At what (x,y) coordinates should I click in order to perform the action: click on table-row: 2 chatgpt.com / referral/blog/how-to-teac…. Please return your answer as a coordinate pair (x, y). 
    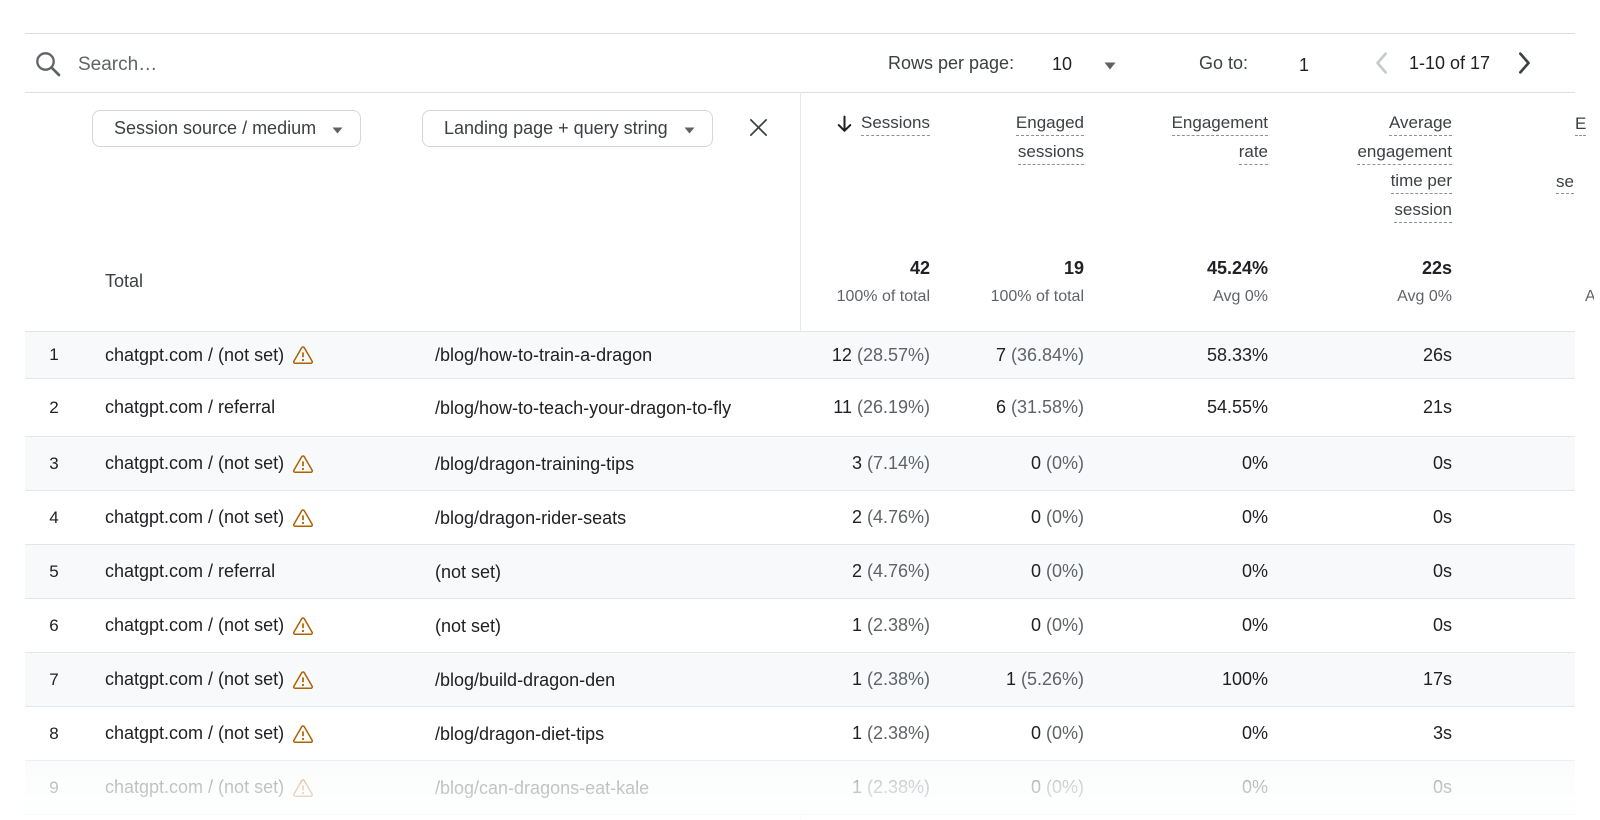
    Looking at the image, I should click on (800, 408).